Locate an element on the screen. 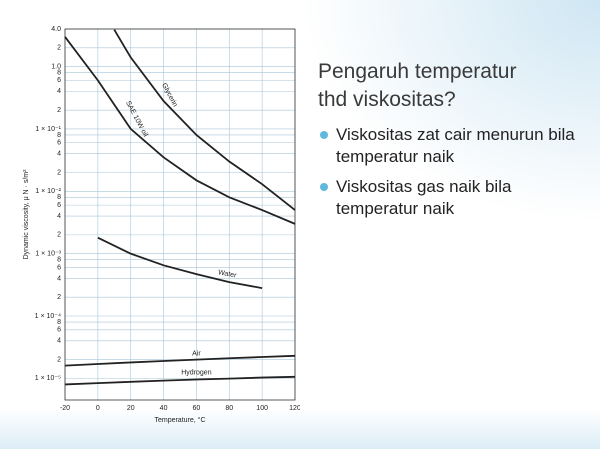  curve-label: Hydrogen is located at coordinates (196, 372).